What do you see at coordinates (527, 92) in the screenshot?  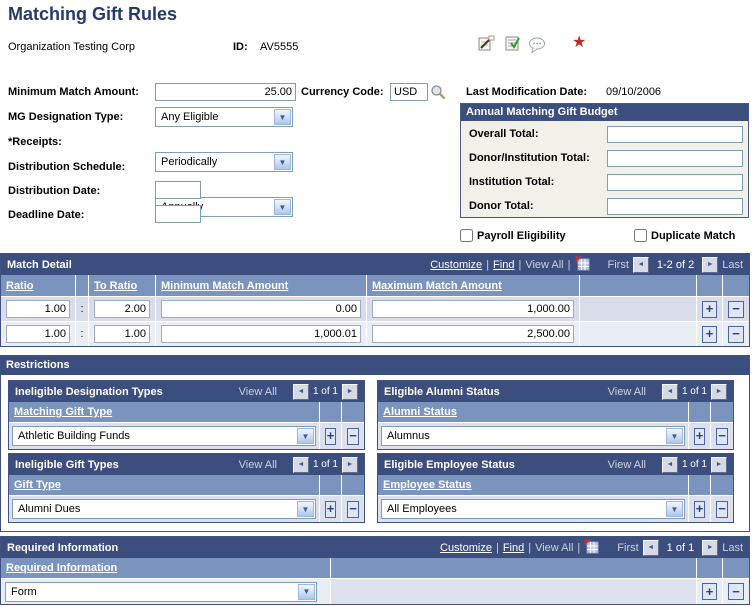 I see `last-modification-date-label: Last Modification Date:` at bounding box center [527, 92].